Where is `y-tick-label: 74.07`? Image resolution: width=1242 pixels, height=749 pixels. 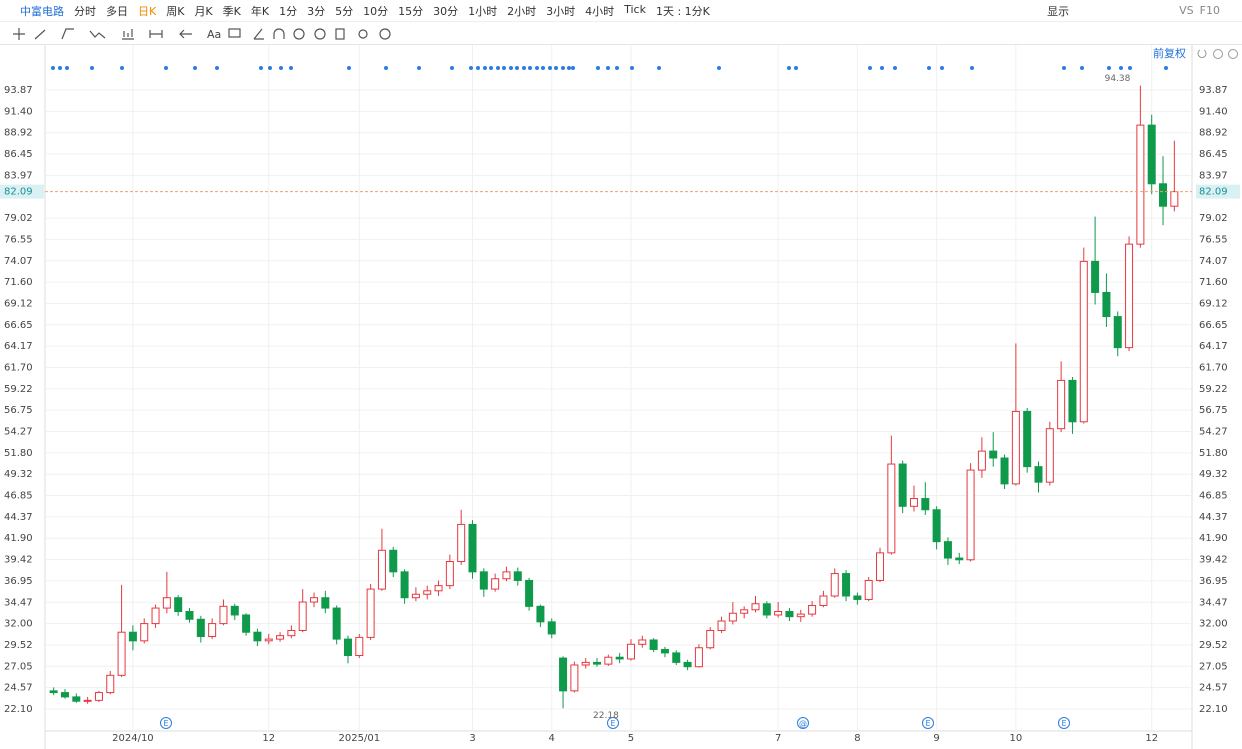
y-tick-label: 74.07 is located at coordinates (18, 261).